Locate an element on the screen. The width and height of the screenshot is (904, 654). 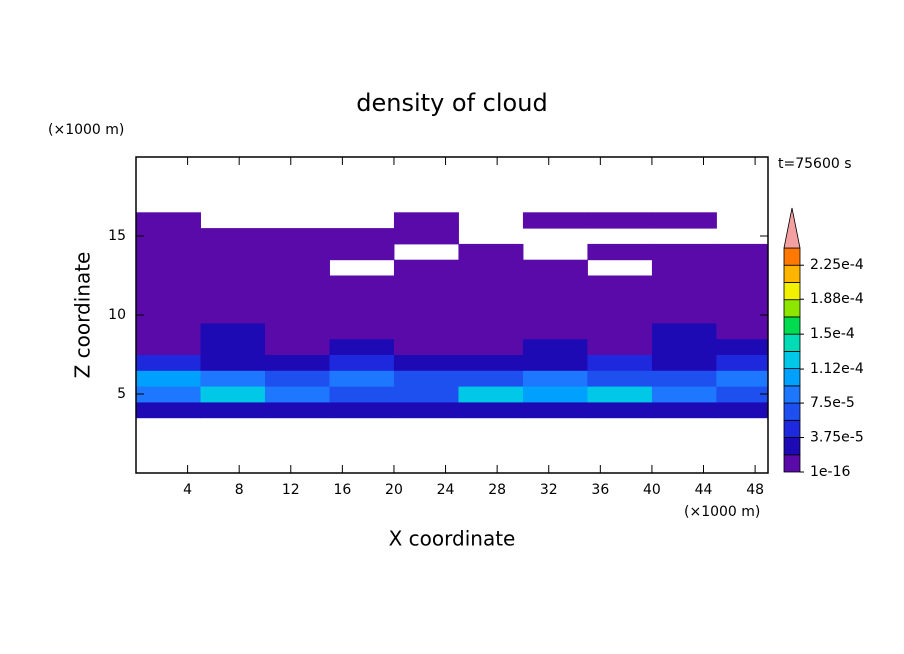
x-tick-label: 28 is located at coordinates (497, 490).